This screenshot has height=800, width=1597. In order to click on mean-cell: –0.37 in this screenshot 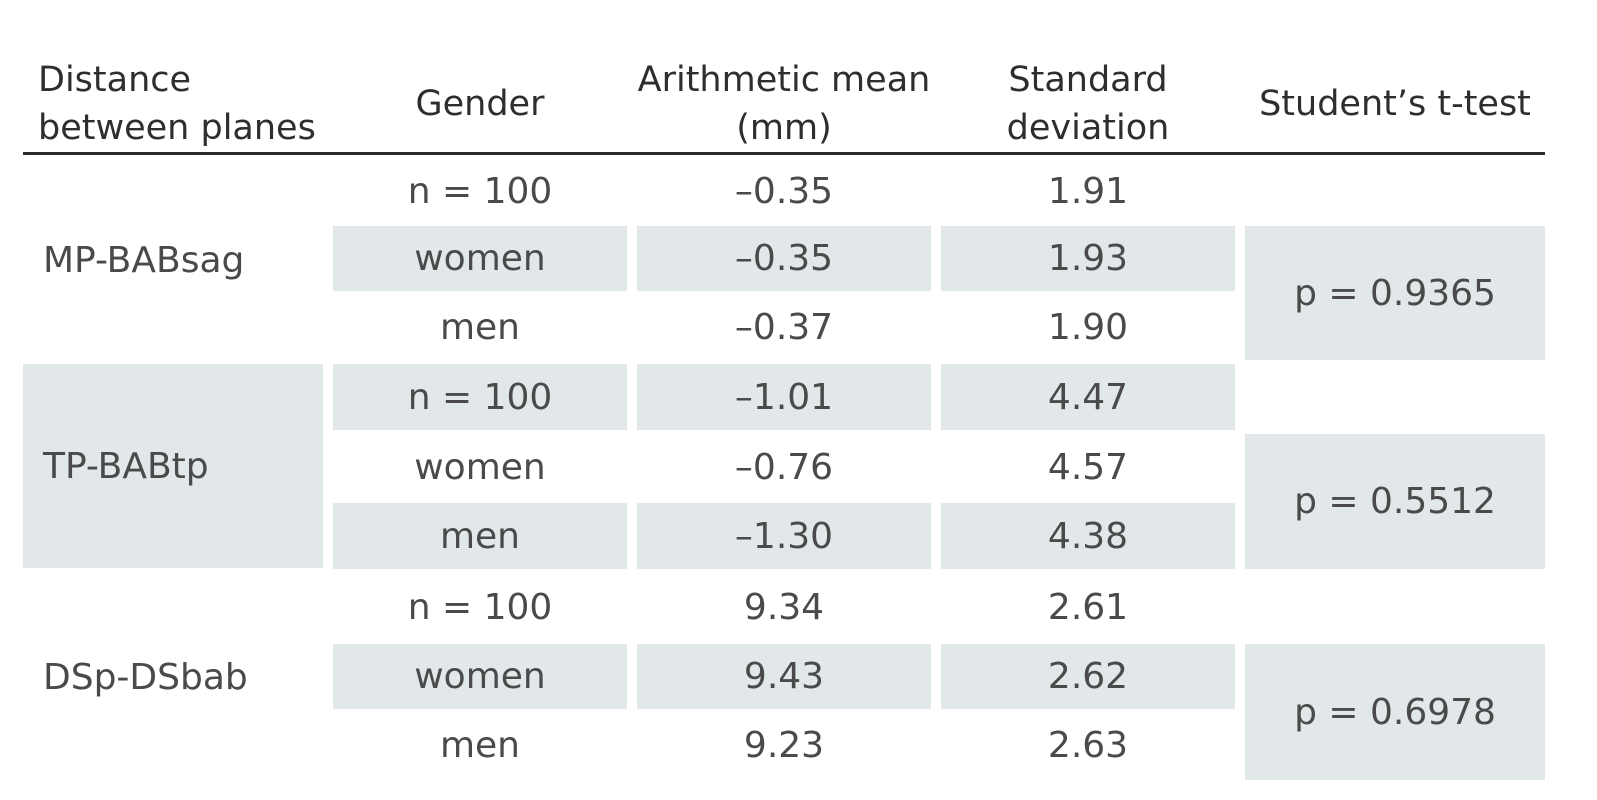, I will do `click(784, 327)`.